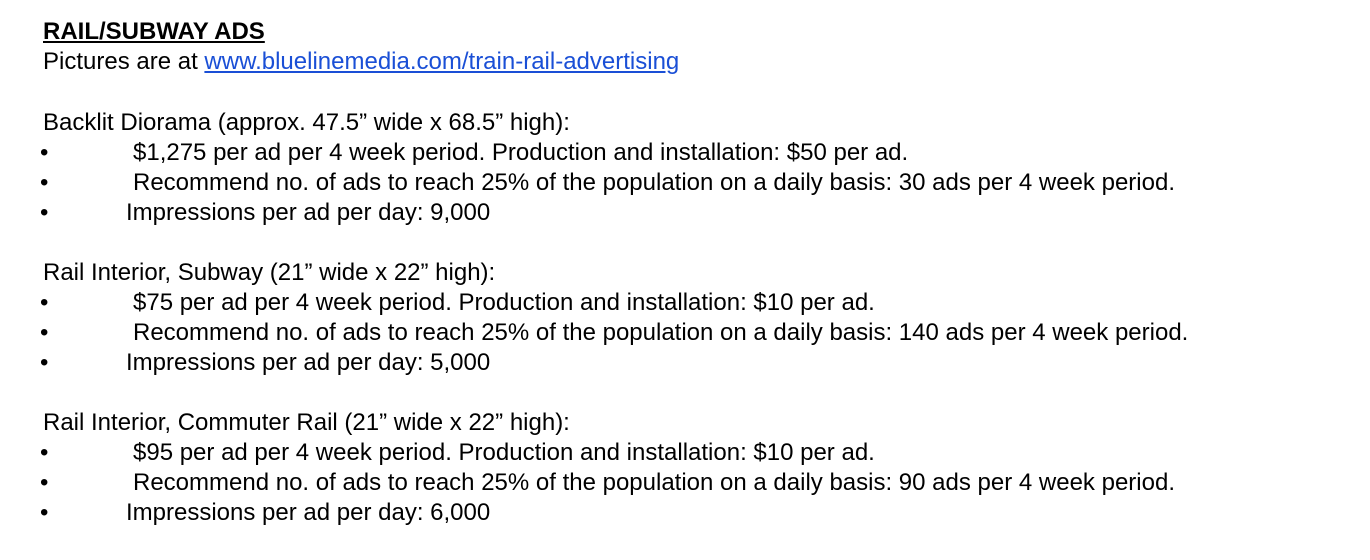 The width and height of the screenshot is (1370, 560). I want to click on page-heading: RAIL/SUBWAY ADS, so click(154, 31).